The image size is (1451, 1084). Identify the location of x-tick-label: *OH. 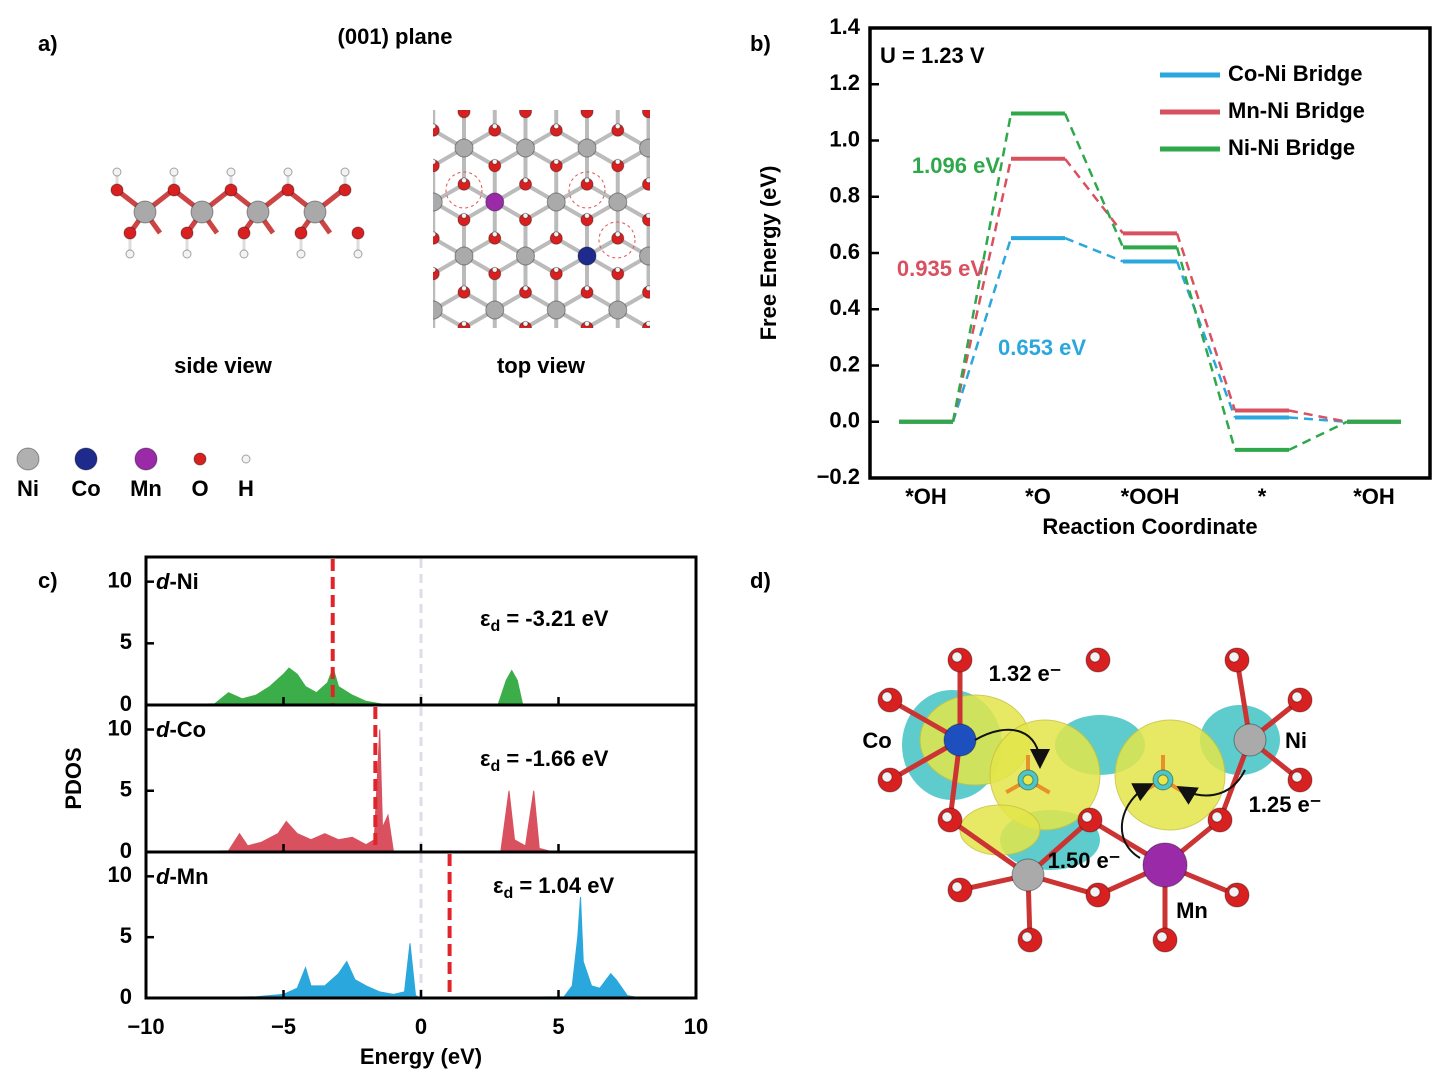
(1374, 496).